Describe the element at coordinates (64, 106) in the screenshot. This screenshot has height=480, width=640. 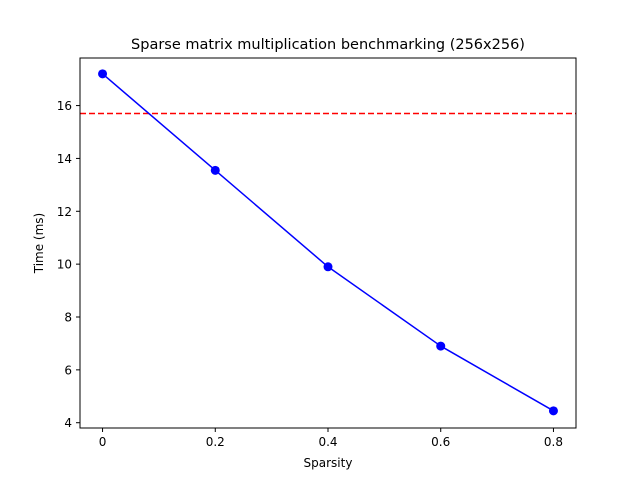
I see `y-tick-label: 16` at that location.